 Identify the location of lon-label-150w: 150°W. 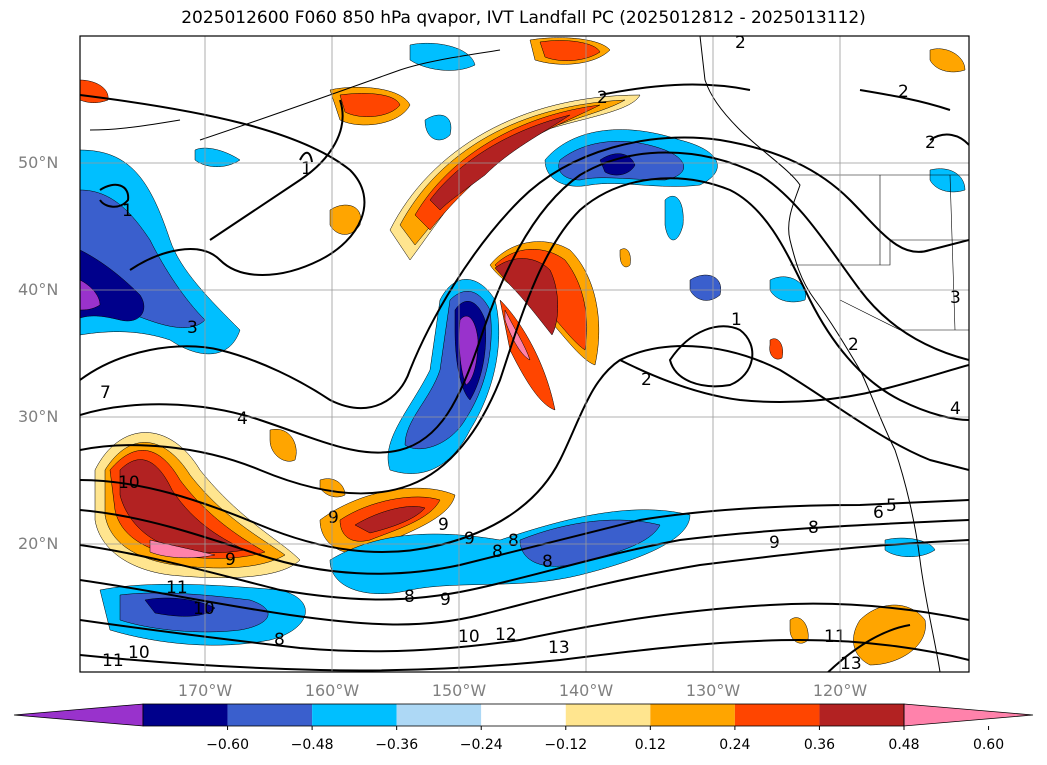
(459, 690).